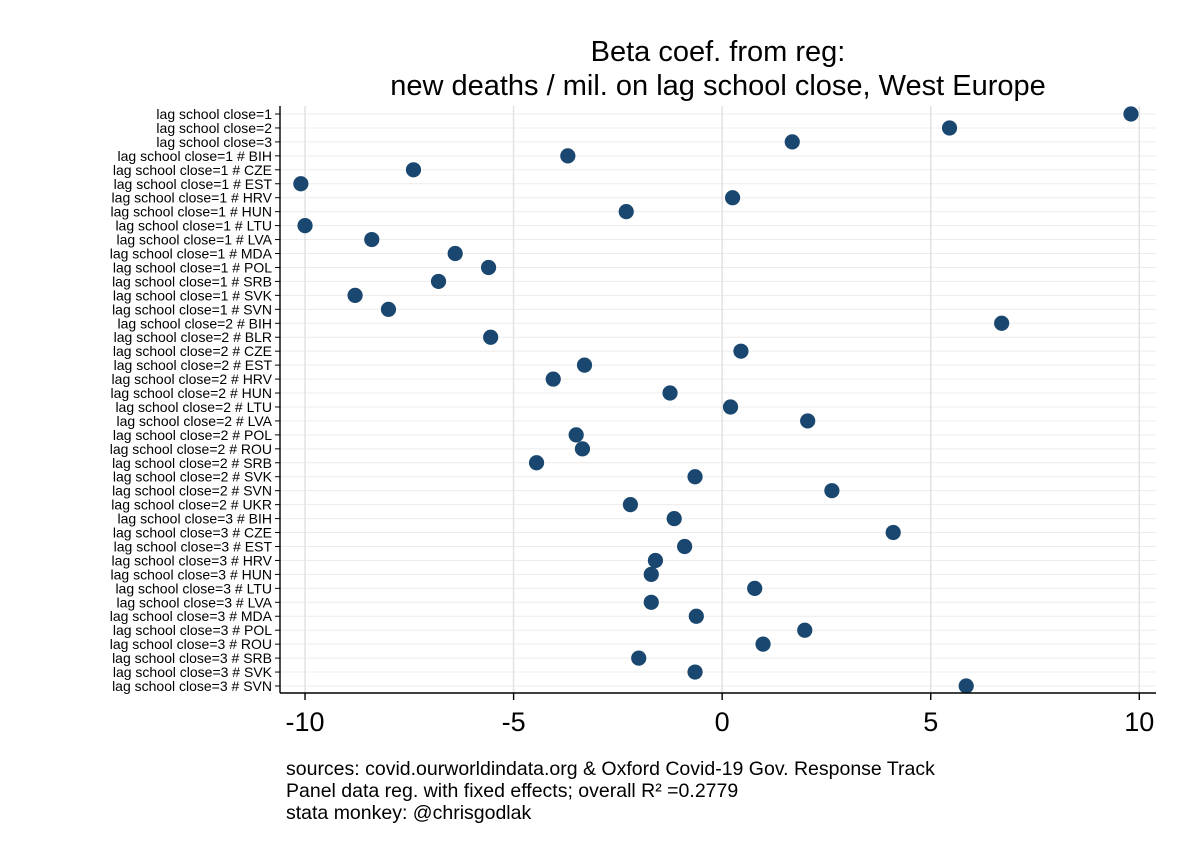 The width and height of the screenshot is (1188, 864). I want to click on y-tick-label: lag school close=1 # SVK, so click(193, 295).